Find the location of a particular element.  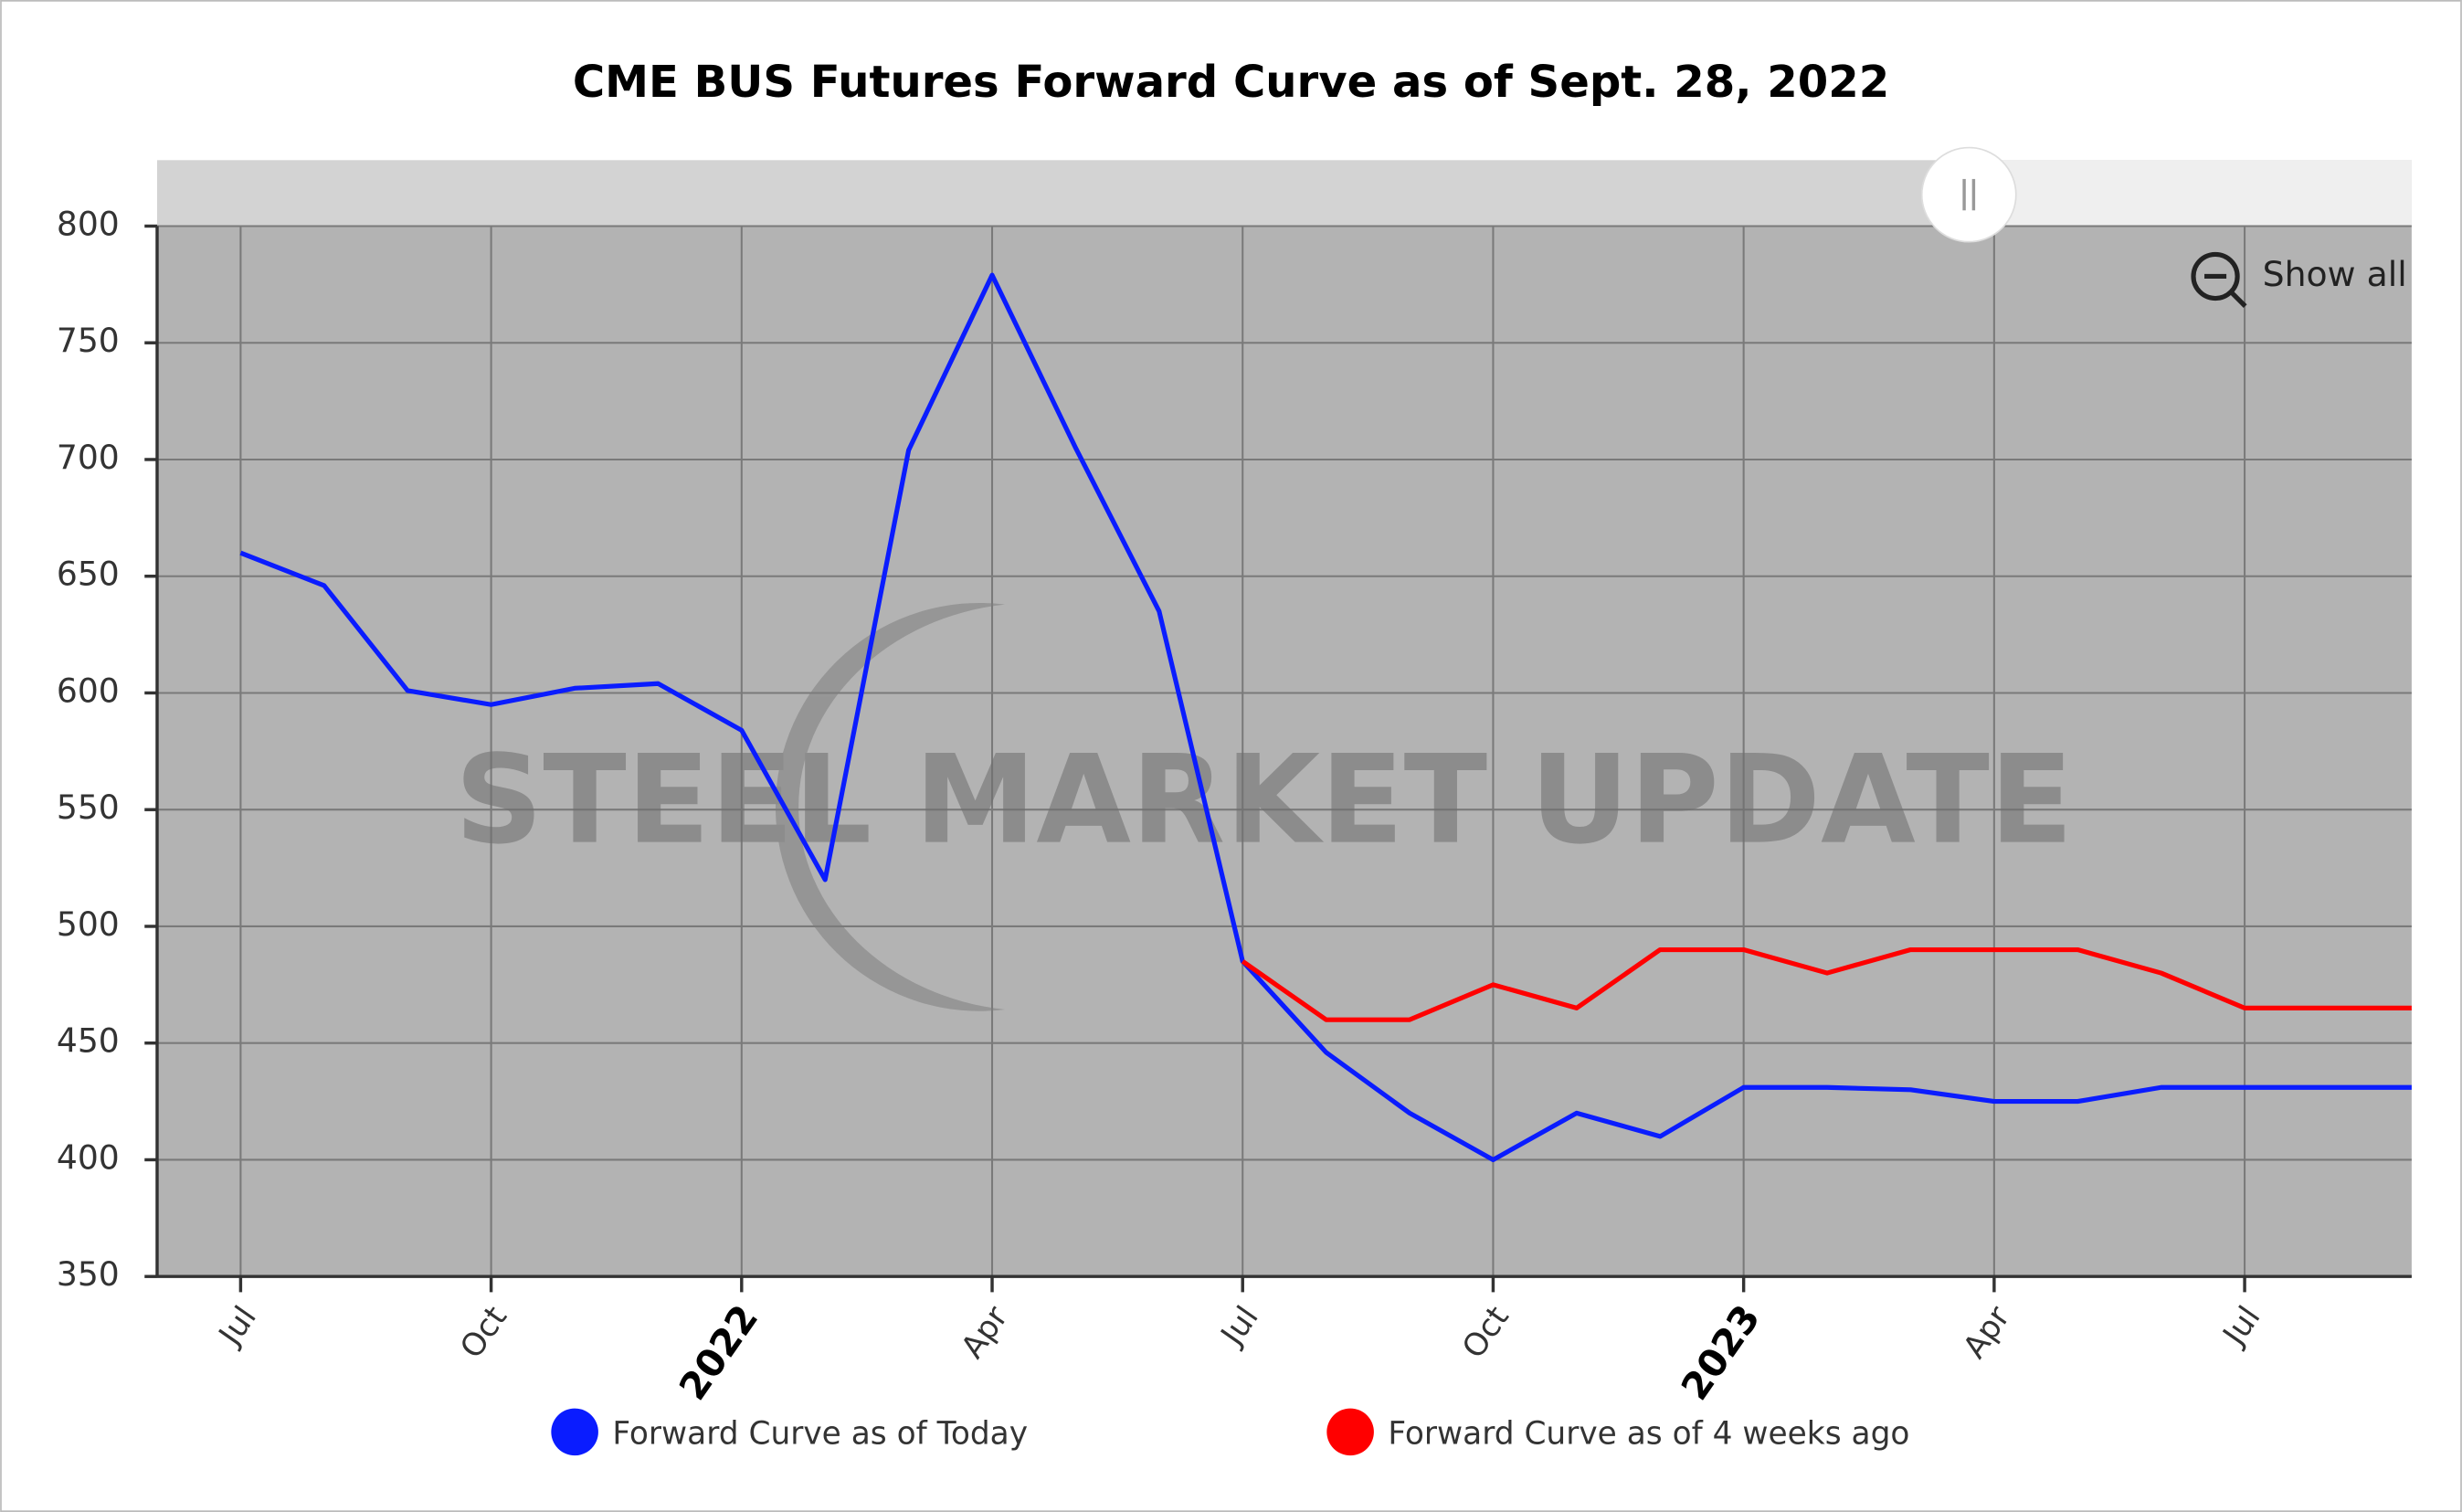

show-all-button: Show all is located at coordinates (2299, 279).